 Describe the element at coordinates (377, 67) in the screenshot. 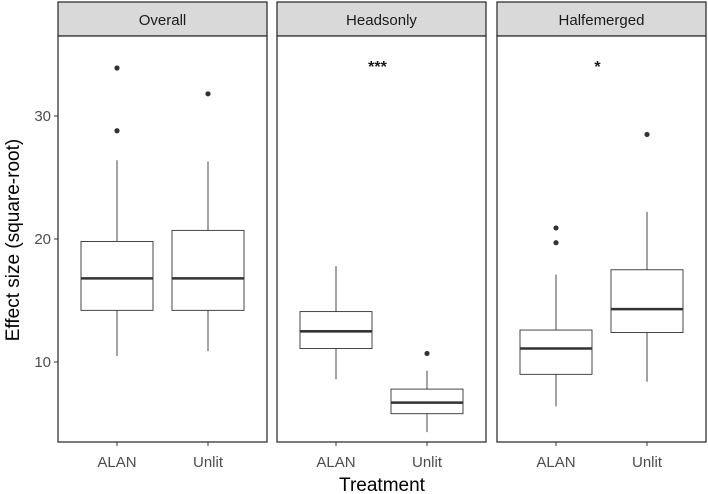

I see `significance-label: ***` at that location.